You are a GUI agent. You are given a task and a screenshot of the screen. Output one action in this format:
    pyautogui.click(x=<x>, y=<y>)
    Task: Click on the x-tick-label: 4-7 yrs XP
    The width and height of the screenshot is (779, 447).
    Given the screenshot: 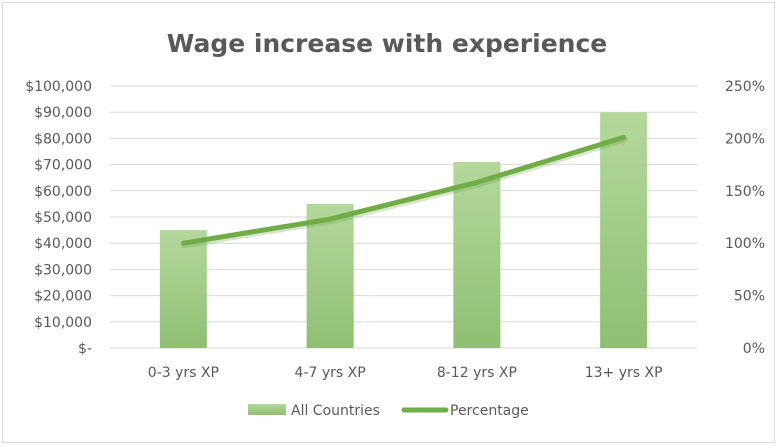 What is the action you would take?
    pyautogui.click(x=330, y=373)
    